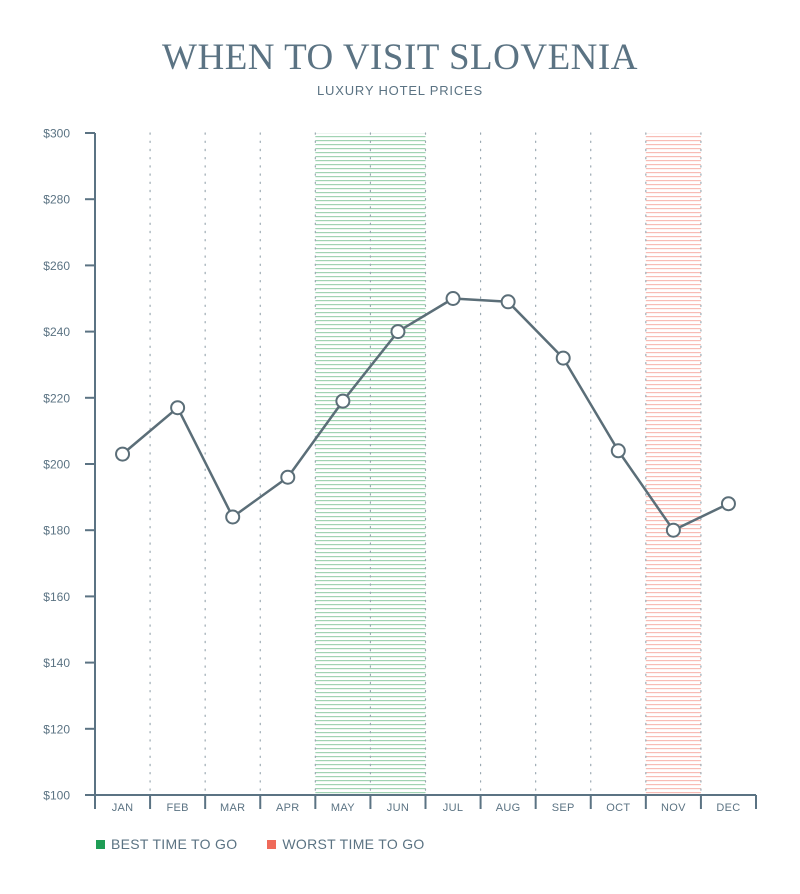 The image size is (800, 894). I want to click on x-axis-ticks: JAN FEB MAR APR MAY JUN JUL AUG SEP OCT NOV DEC, so click(425, 804).